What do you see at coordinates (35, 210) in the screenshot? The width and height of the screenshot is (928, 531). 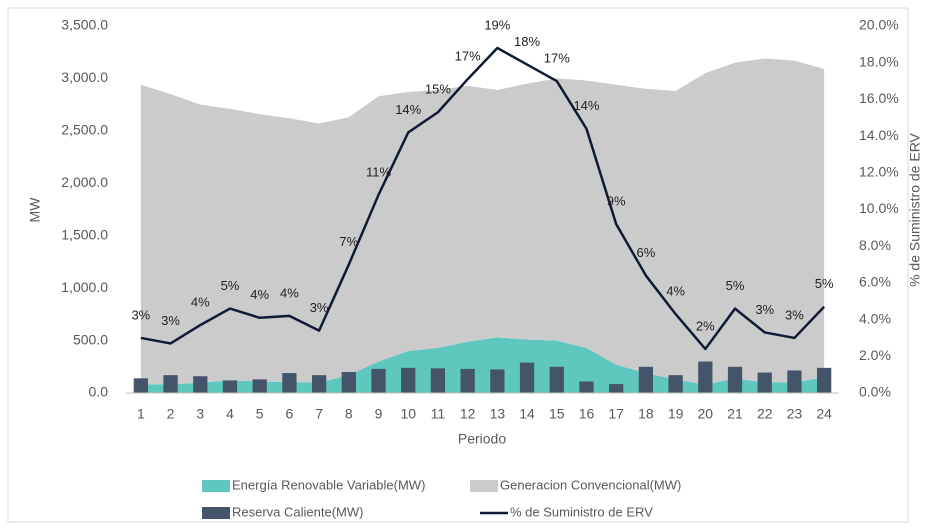 I see `y-axis-label: MW` at bounding box center [35, 210].